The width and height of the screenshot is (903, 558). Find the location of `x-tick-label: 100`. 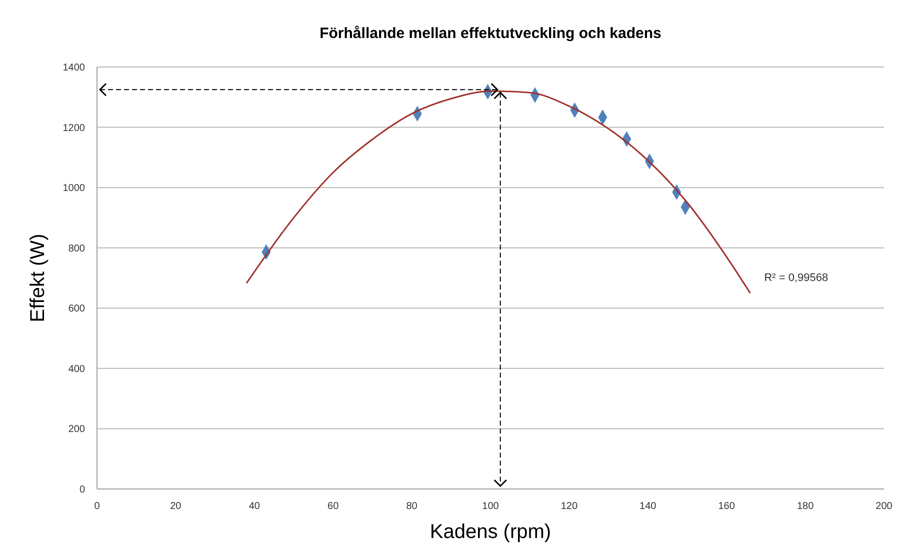

x-tick-label: 100 is located at coordinates (491, 506).